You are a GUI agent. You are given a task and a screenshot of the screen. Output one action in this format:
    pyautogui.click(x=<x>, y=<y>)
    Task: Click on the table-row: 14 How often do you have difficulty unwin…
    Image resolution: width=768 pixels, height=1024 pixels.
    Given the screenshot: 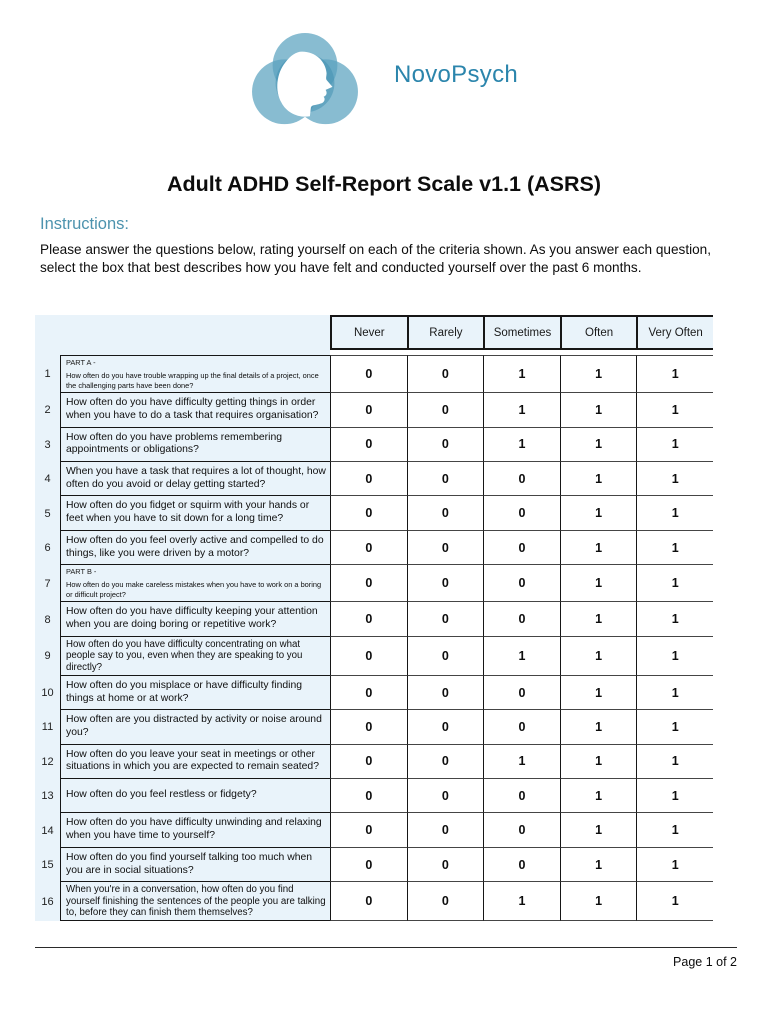 What is the action you would take?
    pyautogui.click(x=374, y=830)
    